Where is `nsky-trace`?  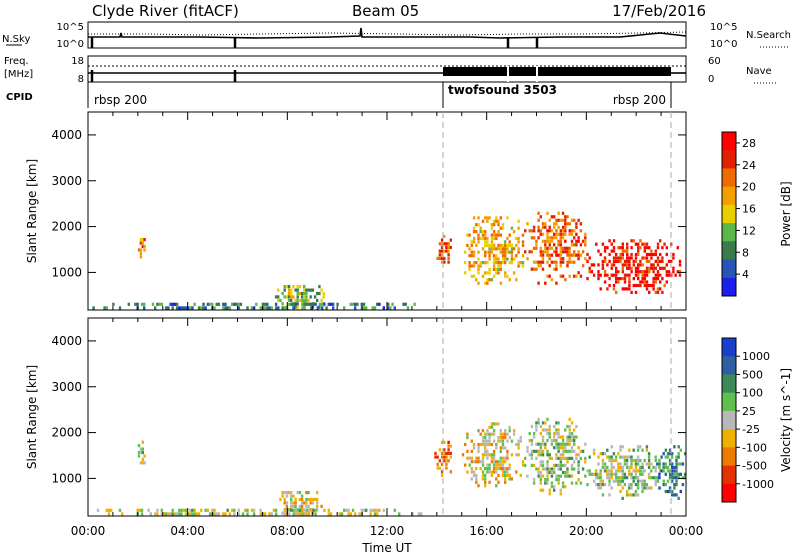
nsky-trace is located at coordinates (387, 33).